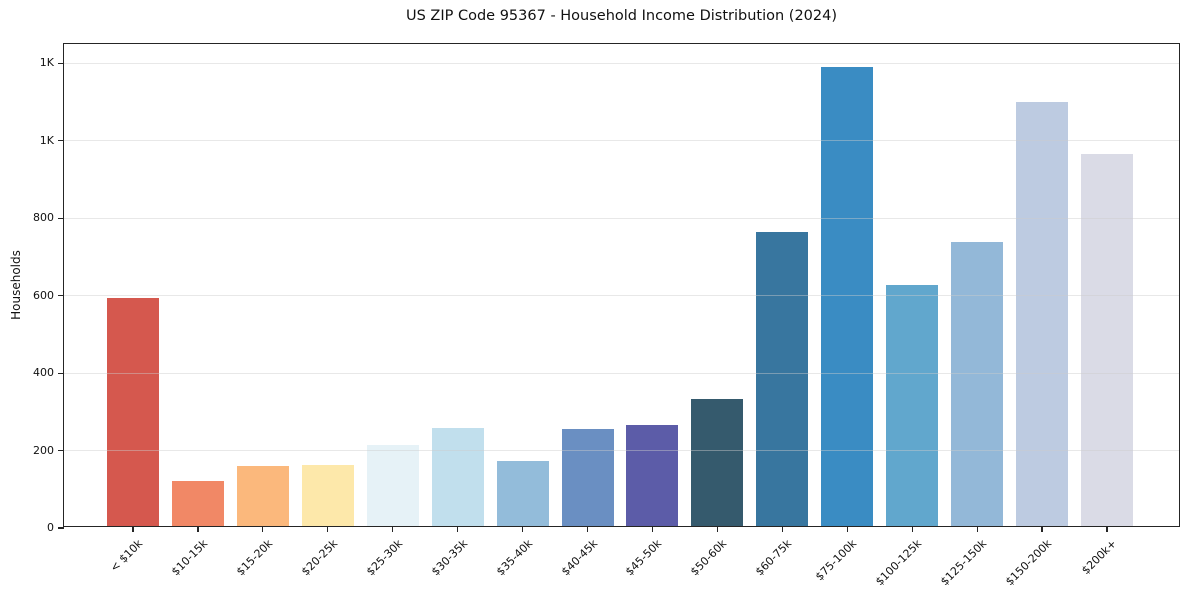 The width and height of the screenshot is (1189, 590). I want to click on x-tick-label: $125-150k, so click(964, 563).